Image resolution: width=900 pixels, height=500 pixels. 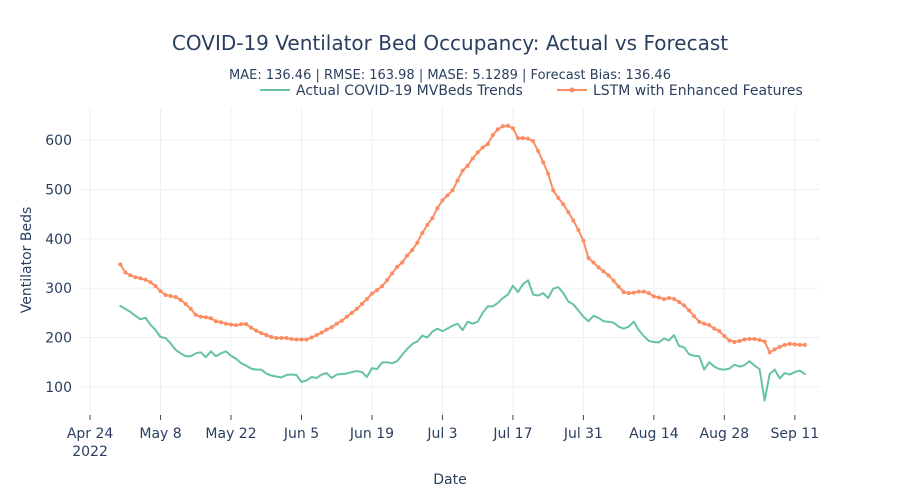 What do you see at coordinates (58, 388) in the screenshot?
I see `y-tick-label: 100` at bounding box center [58, 388].